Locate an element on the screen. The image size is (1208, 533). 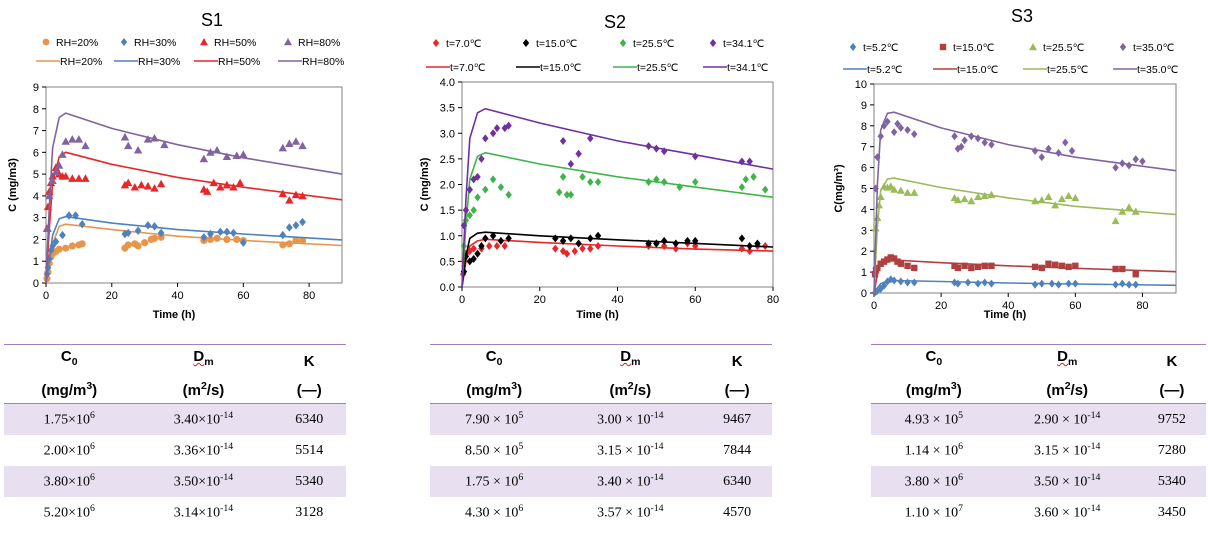
chart-title: S1 is located at coordinates (212, 20).